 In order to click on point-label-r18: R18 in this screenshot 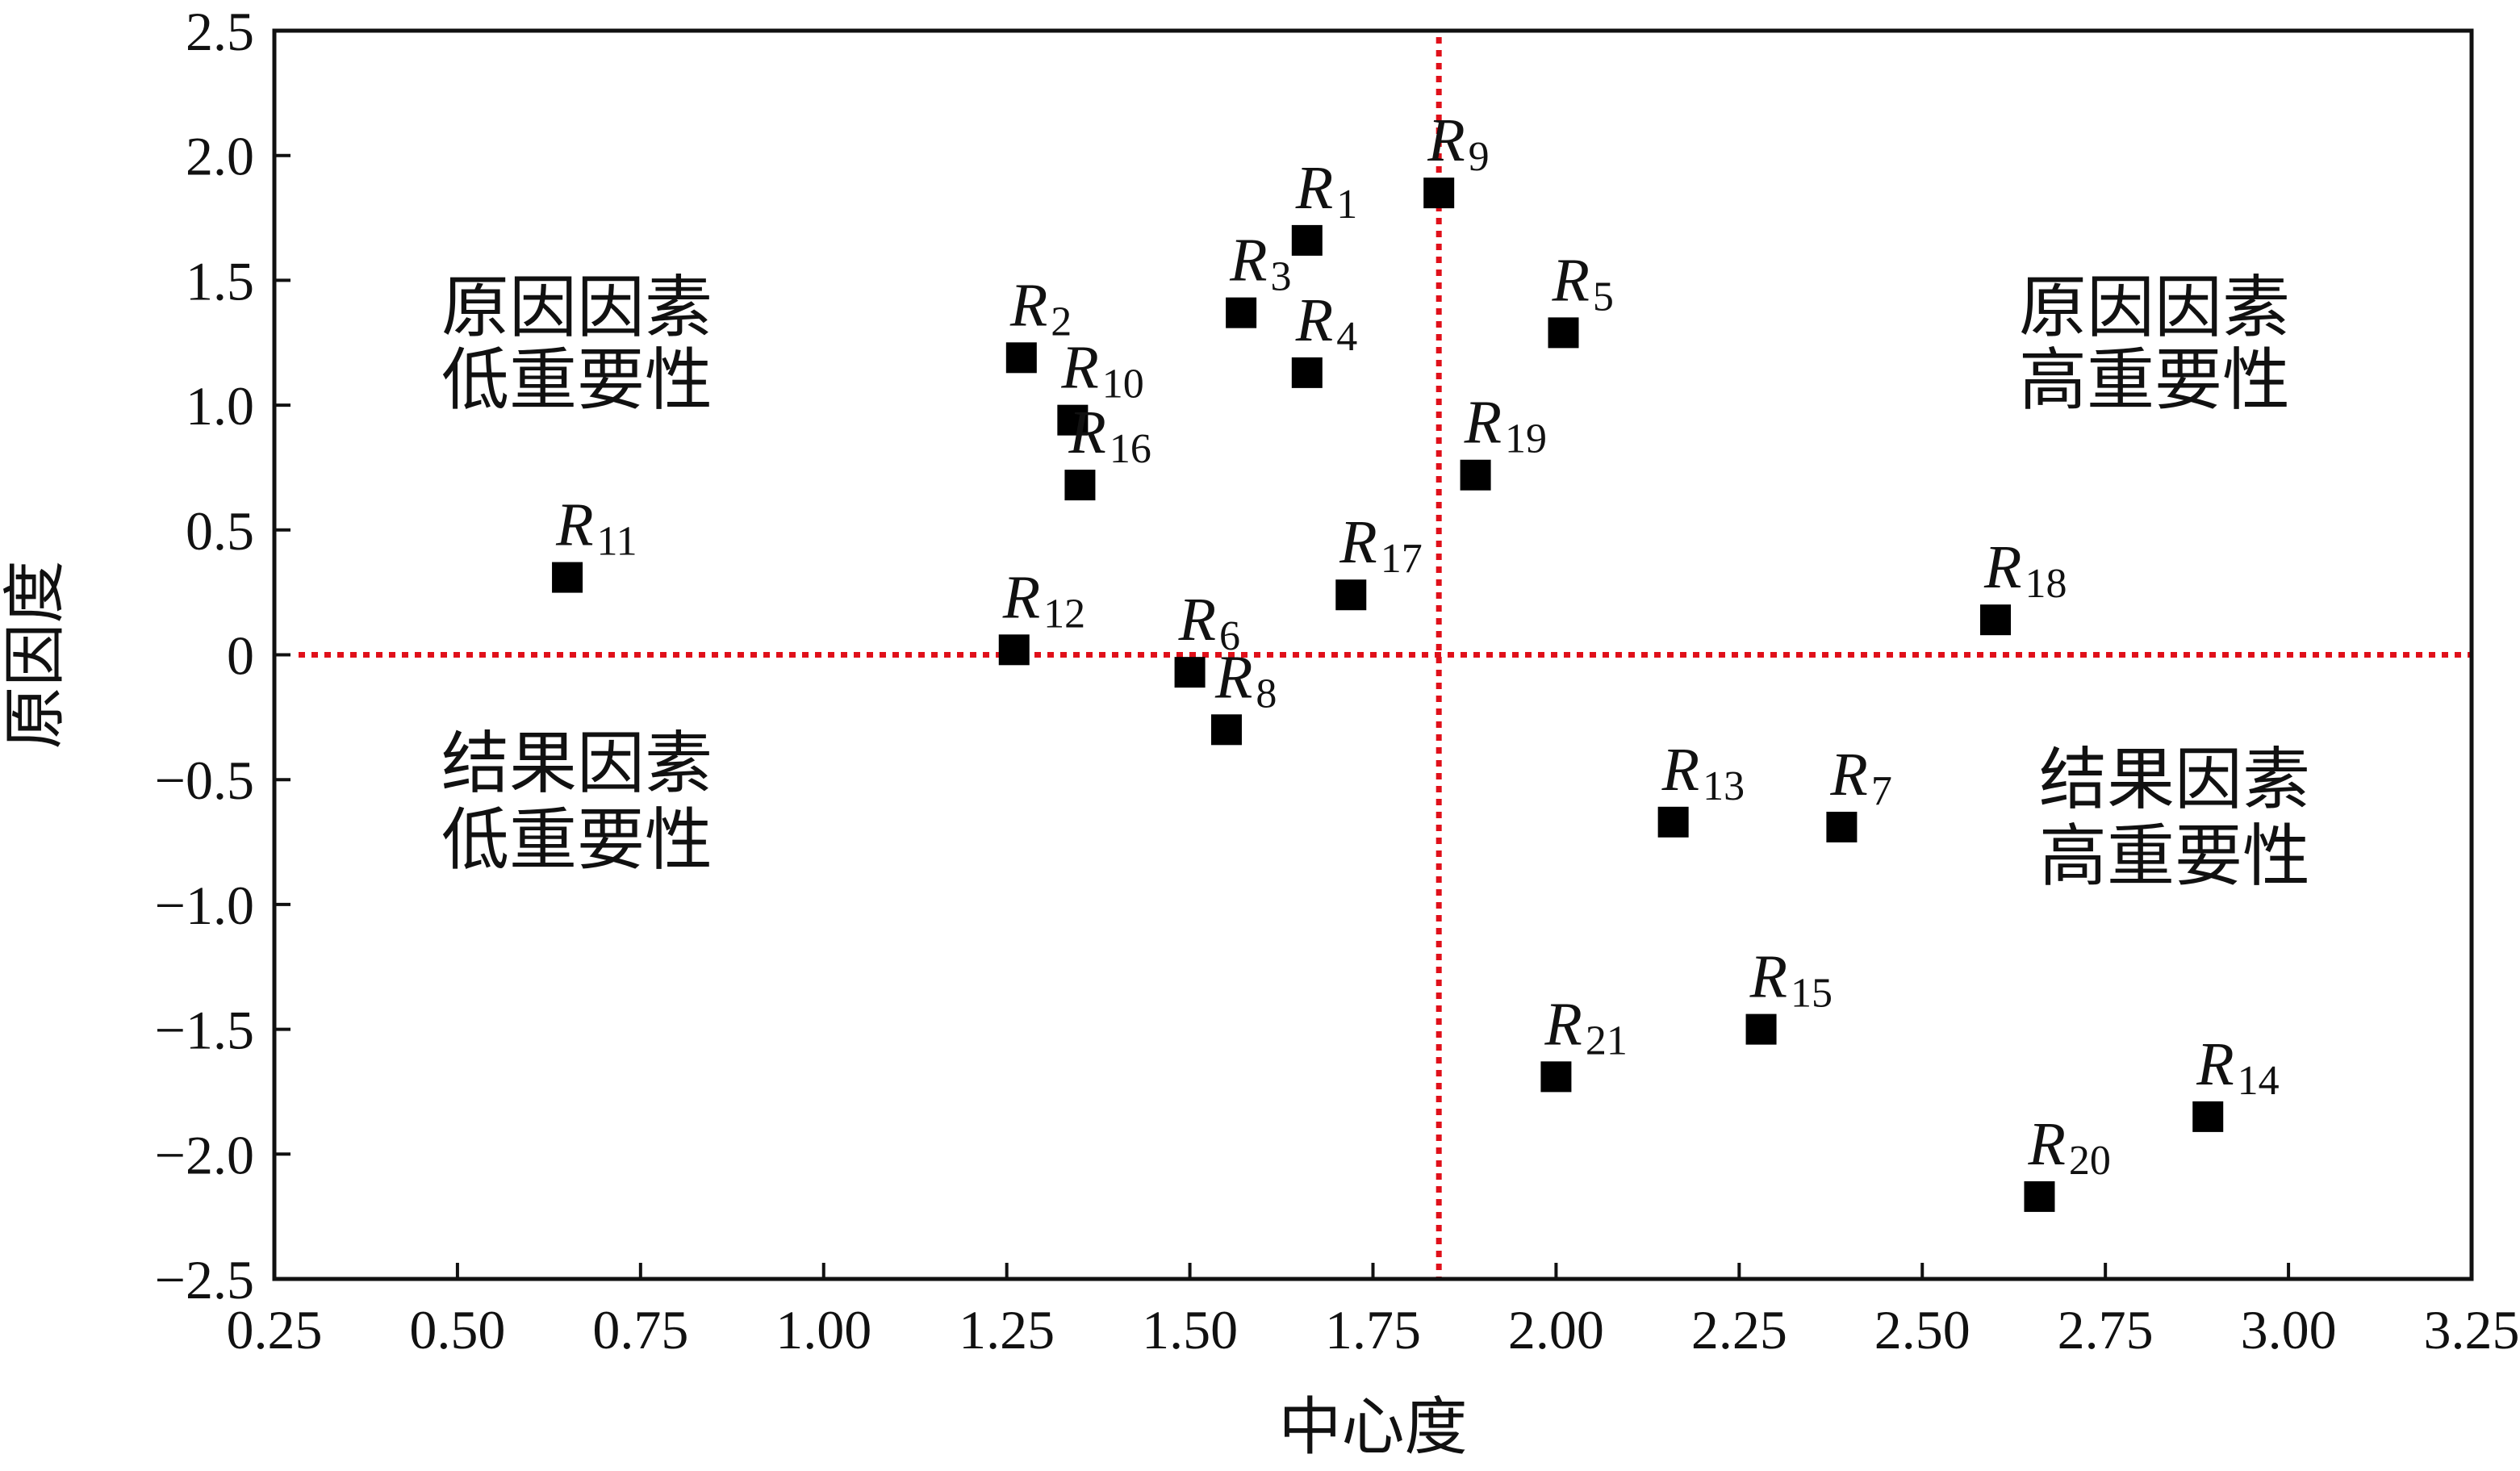, I will do `click(2025, 570)`.